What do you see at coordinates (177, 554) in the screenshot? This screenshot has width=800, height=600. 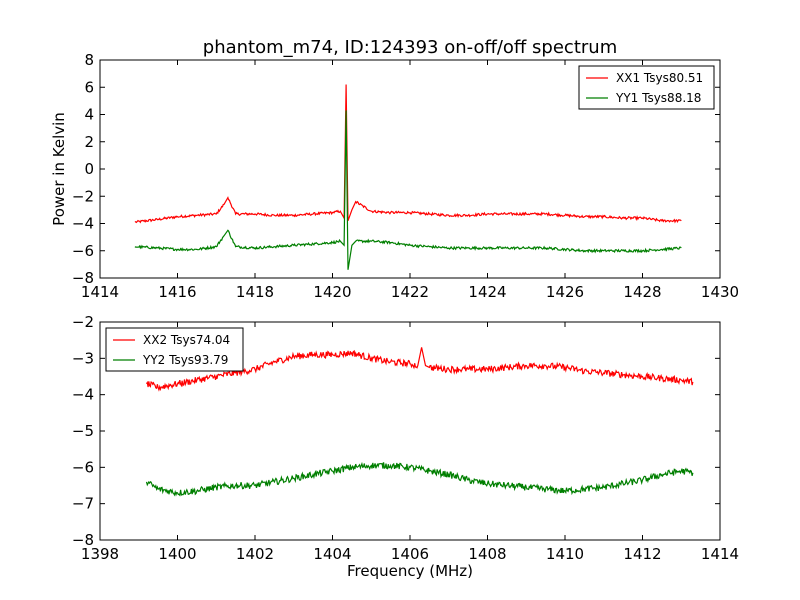 I see `x-tick-label: 1400` at bounding box center [177, 554].